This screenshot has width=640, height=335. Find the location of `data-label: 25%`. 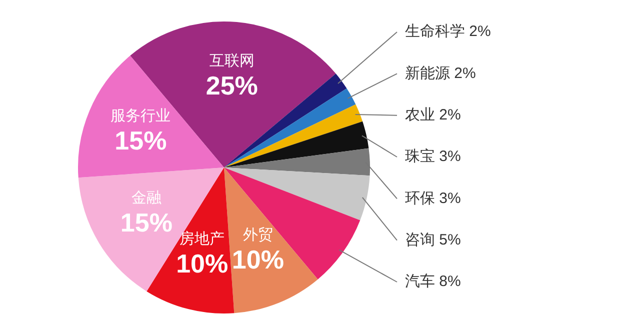

data-label: 25% is located at coordinates (232, 85).